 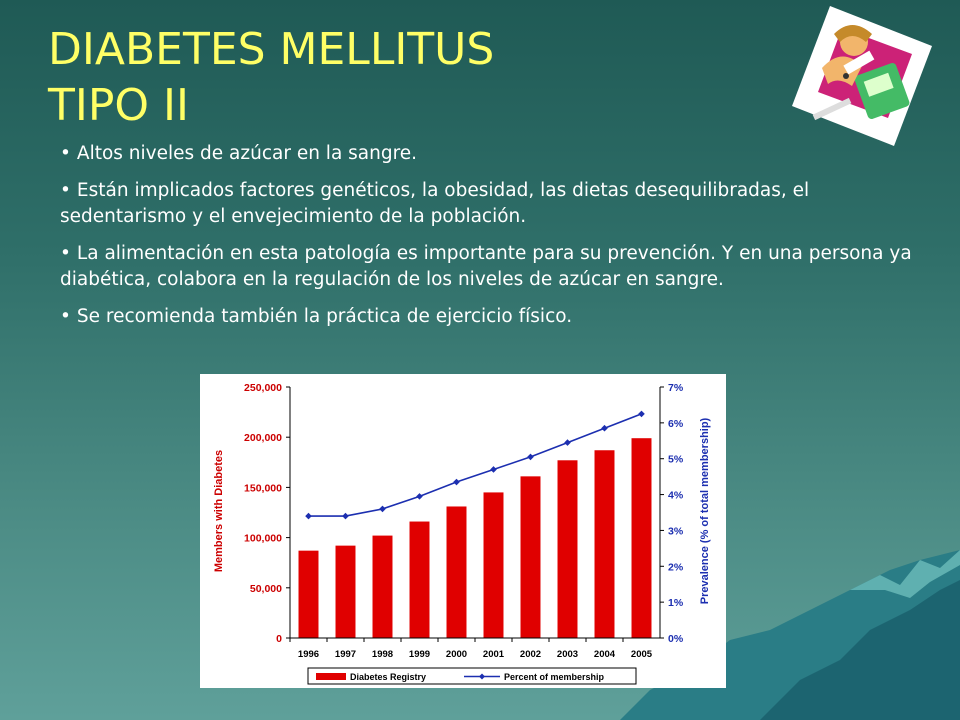 What do you see at coordinates (388, 677) in the screenshot?
I see `legend-label-diabetes-registry: Diabetes Registry` at bounding box center [388, 677].